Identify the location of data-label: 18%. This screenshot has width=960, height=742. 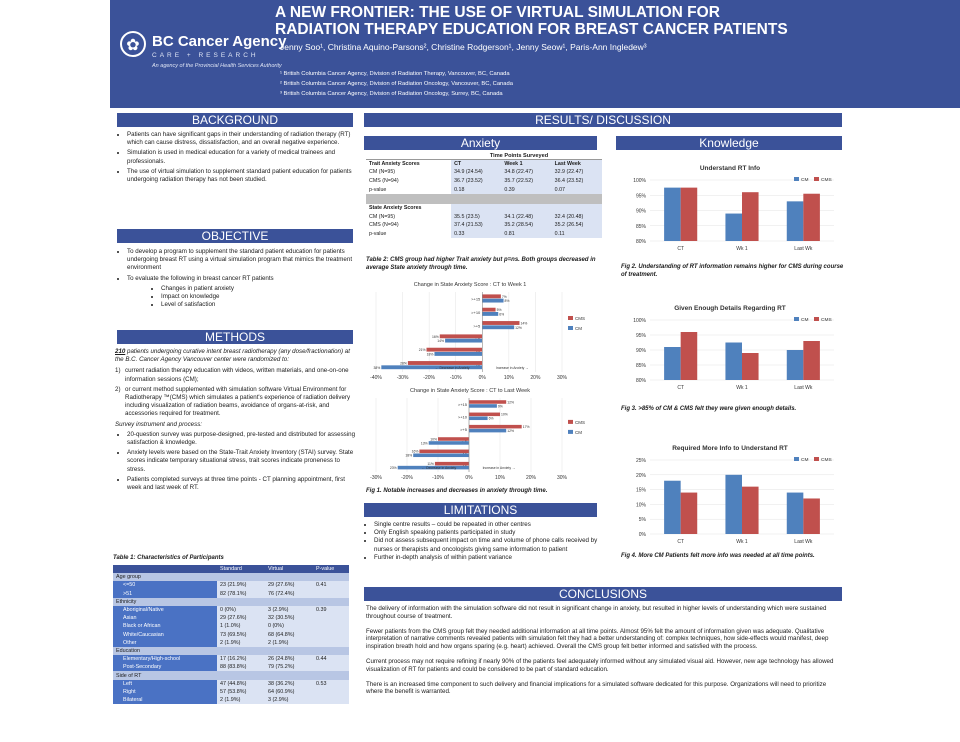
(430, 354).